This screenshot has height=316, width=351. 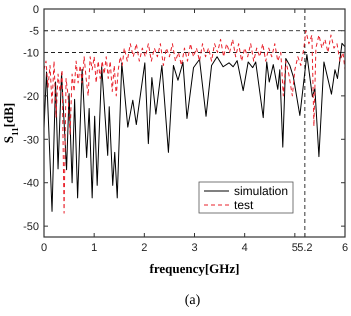 What do you see at coordinates (94, 248) in the screenshot?
I see `x-tick-label: 1` at bounding box center [94, 248].